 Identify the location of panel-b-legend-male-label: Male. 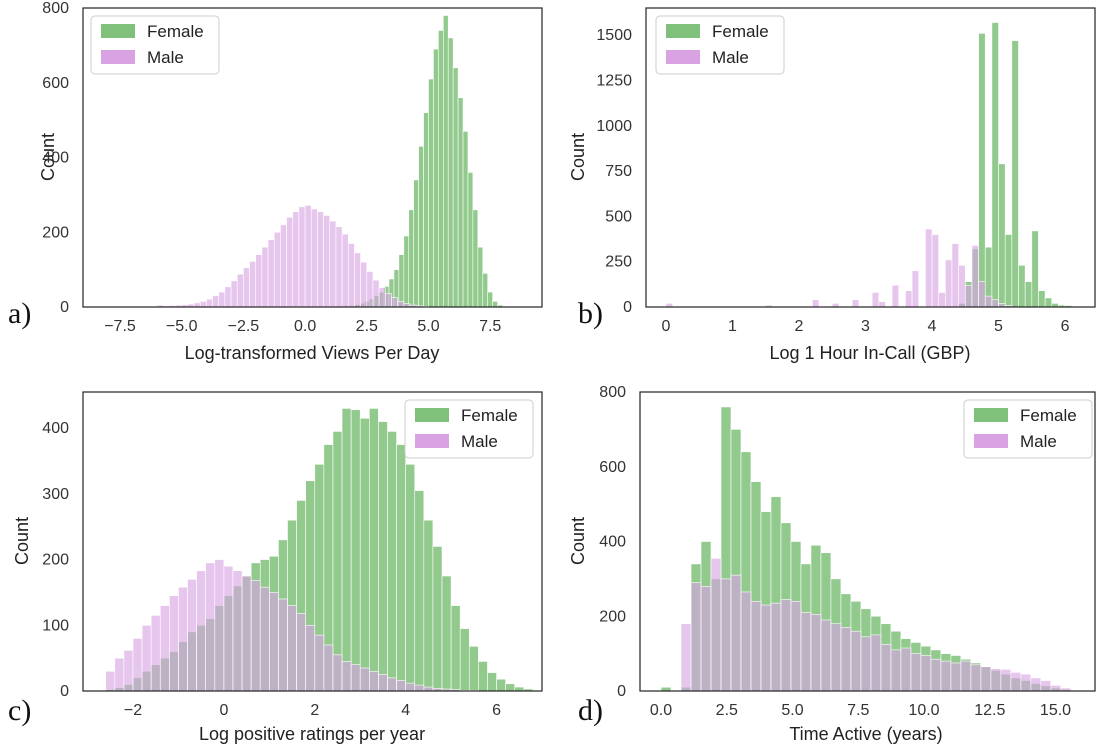
(730, 57).